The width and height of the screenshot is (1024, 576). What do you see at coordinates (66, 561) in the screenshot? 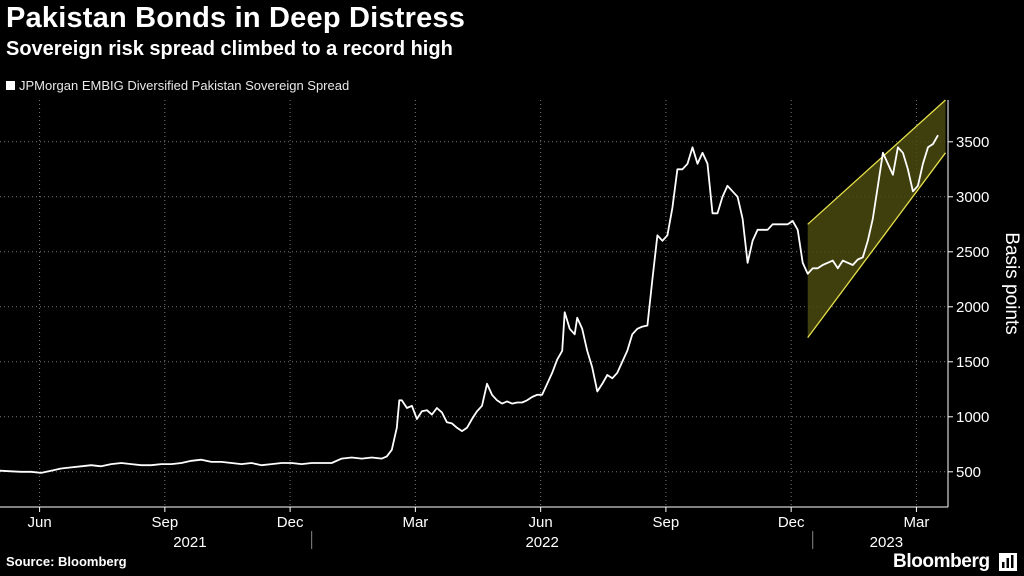
I see `source-note: Source: Bloomberg` at bounding box center [66, 561].